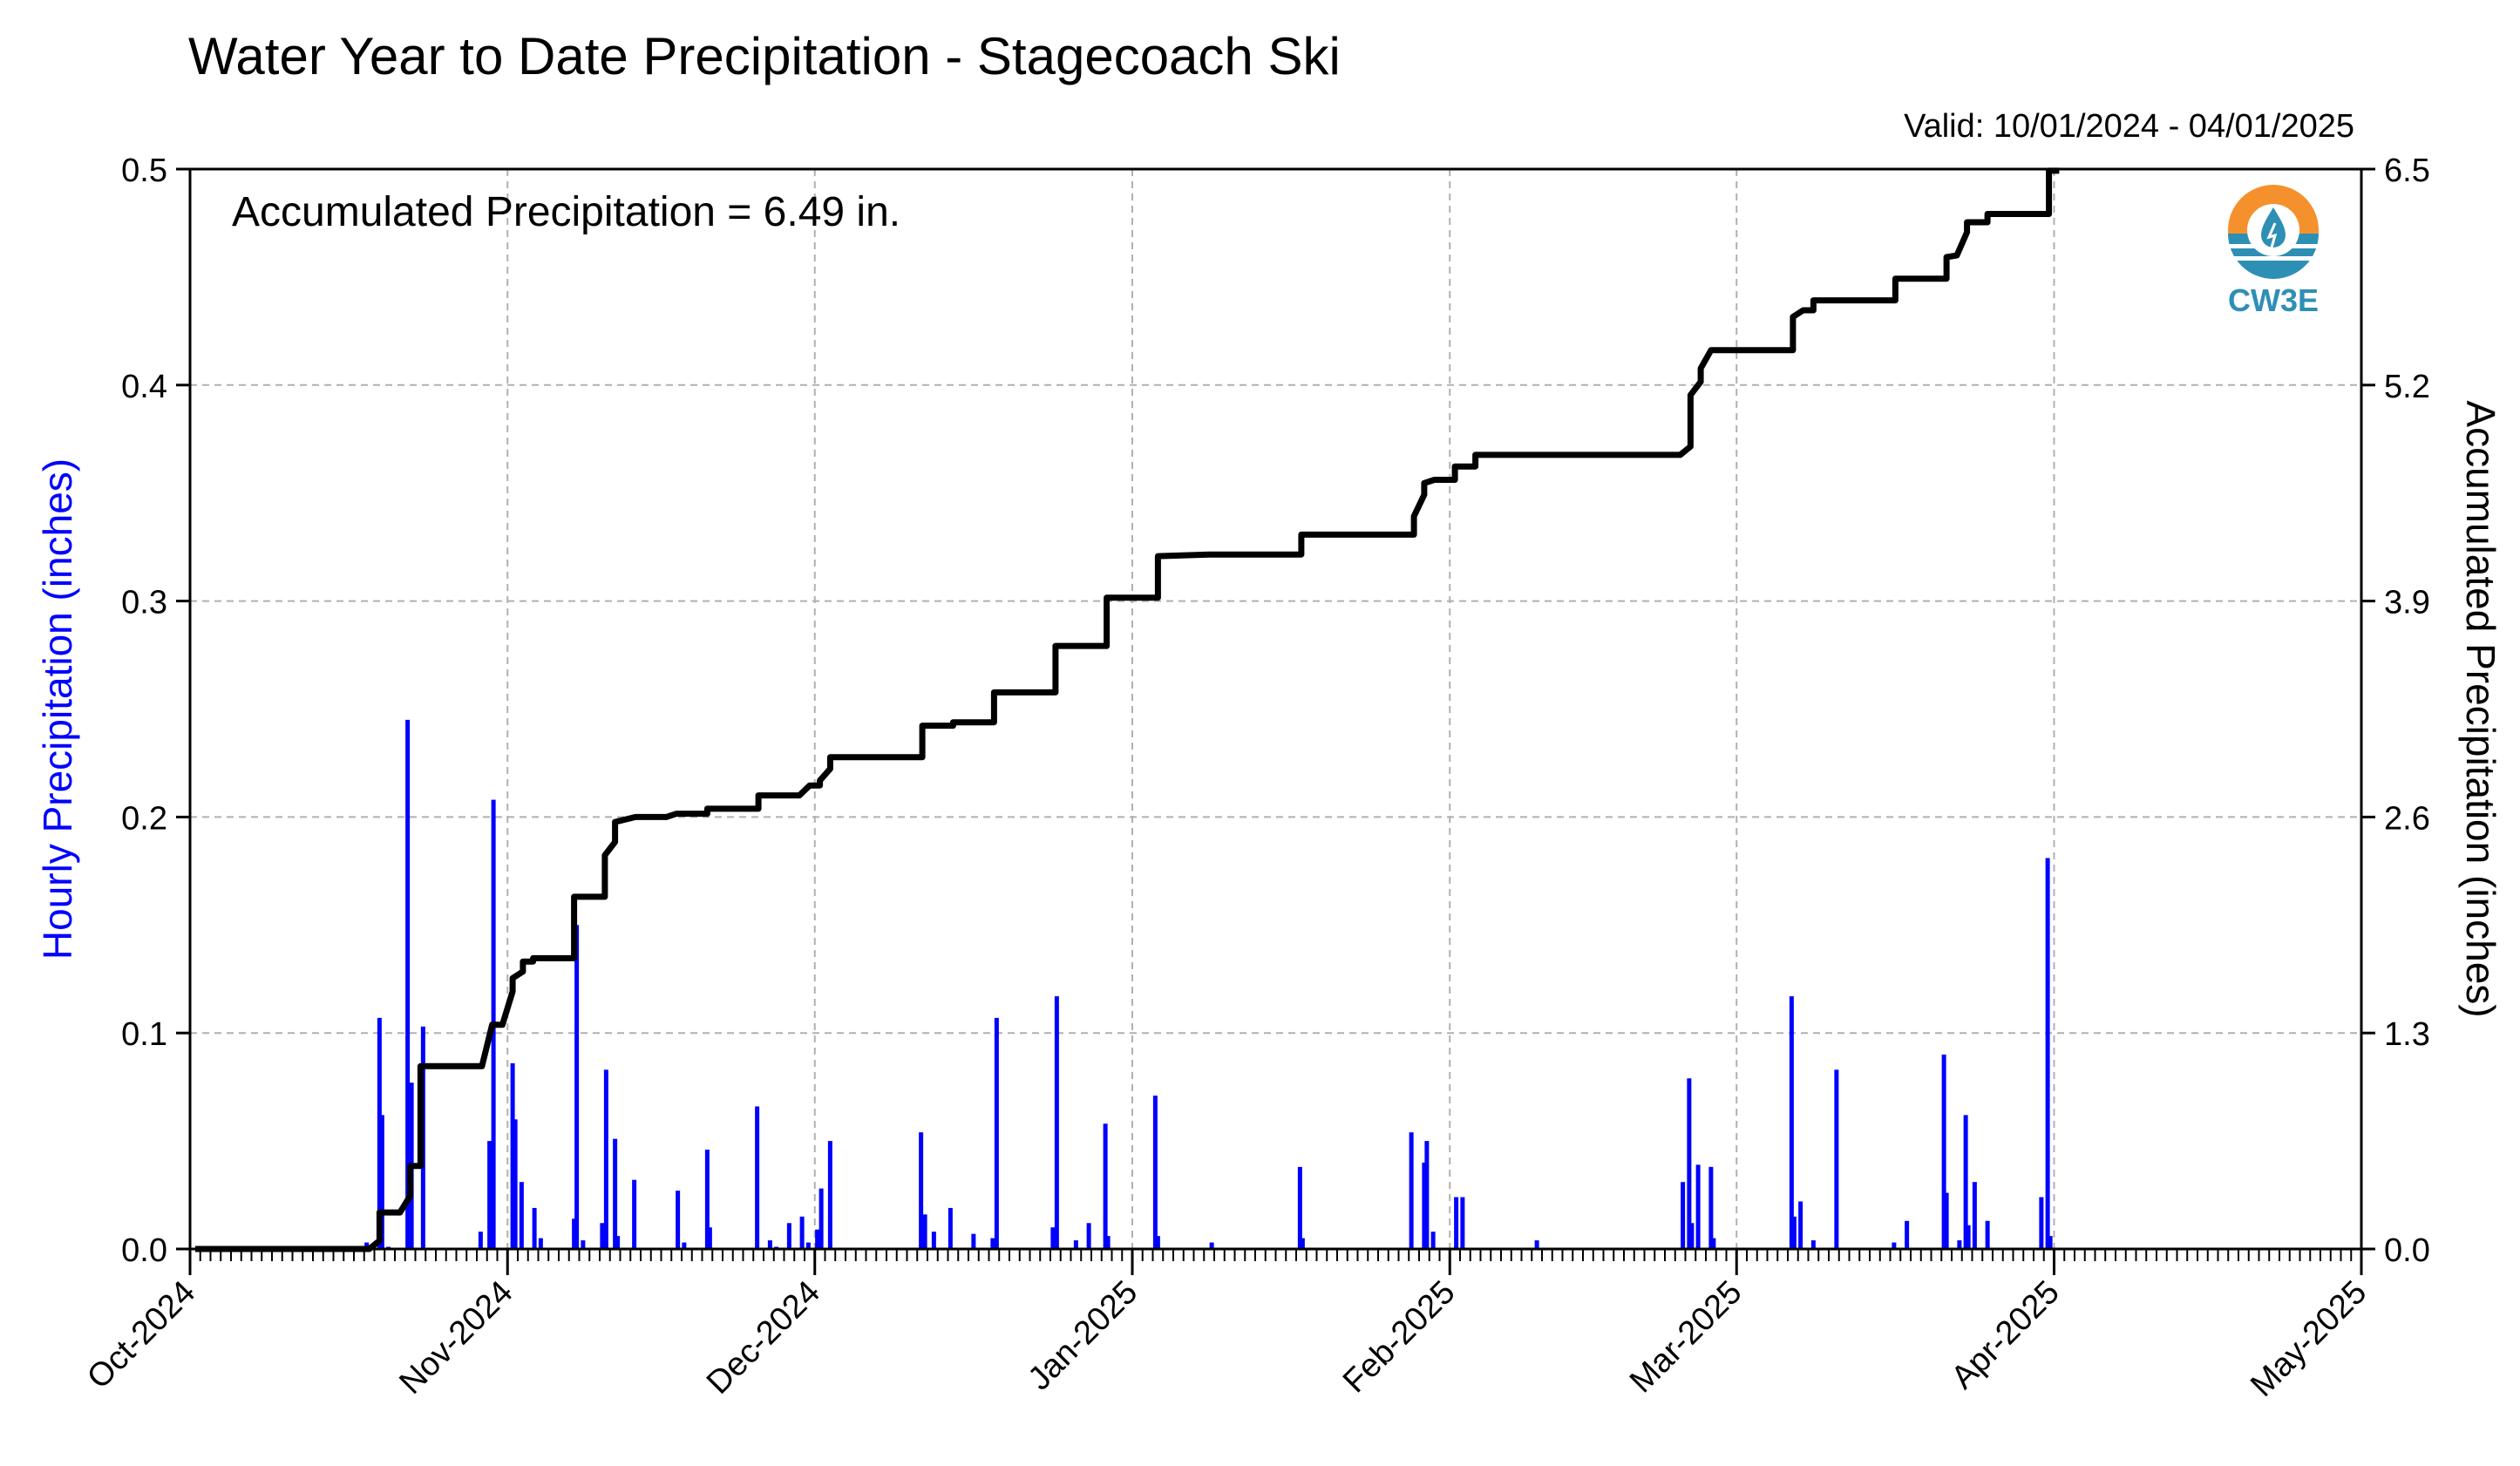  What do you see at coordinates (2407, 603) in the screenshot?
I see `y-right-tick-label: 3.9` at bounding box center [2407, 603].